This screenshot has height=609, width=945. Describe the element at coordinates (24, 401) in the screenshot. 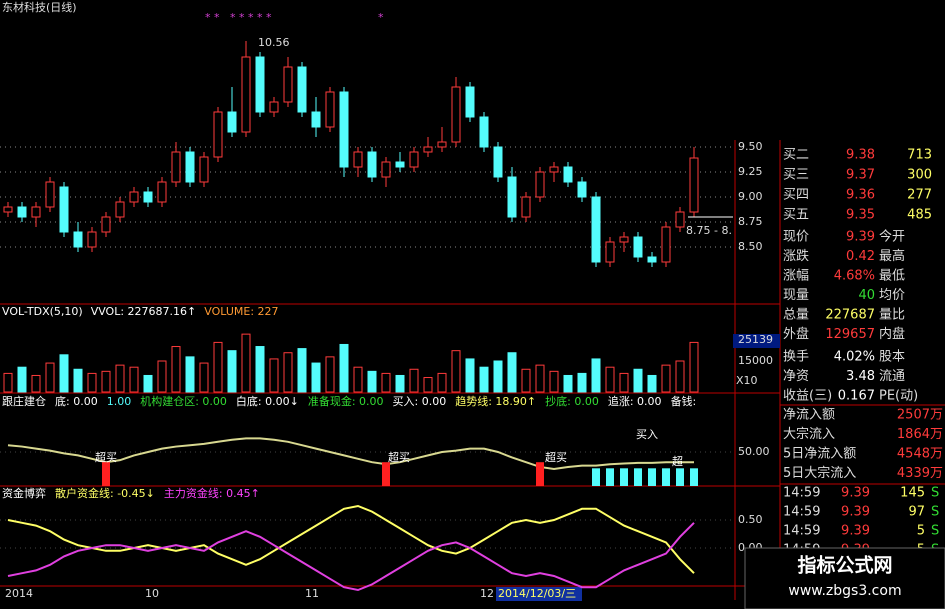

I see `indicator-header: 跟庄建仓` at that location.